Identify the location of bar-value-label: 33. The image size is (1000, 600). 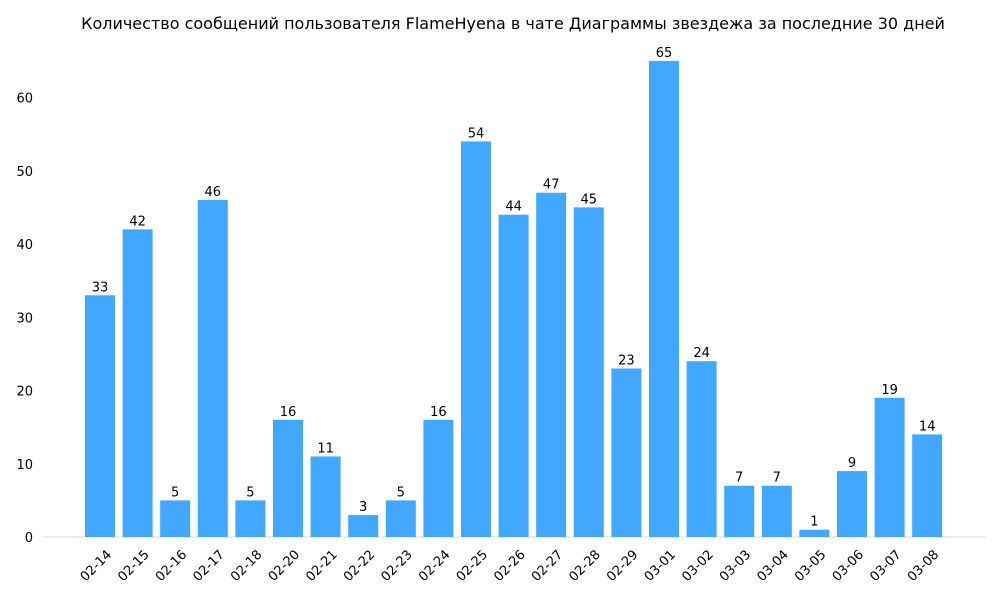
(100, 287).